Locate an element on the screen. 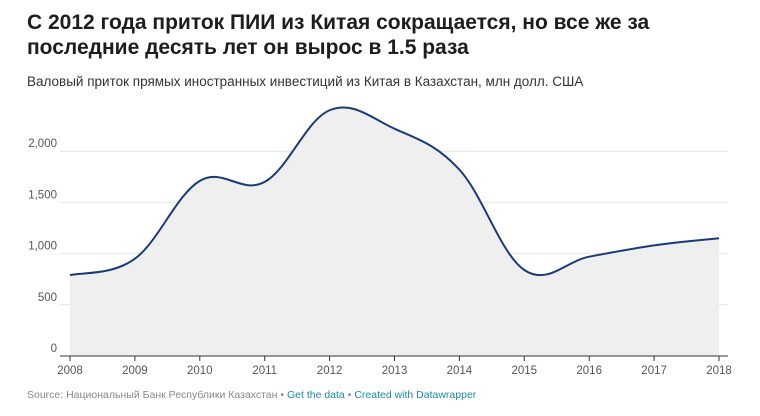  y-tick-label: 1,000 is located at coordinates (42, 247).